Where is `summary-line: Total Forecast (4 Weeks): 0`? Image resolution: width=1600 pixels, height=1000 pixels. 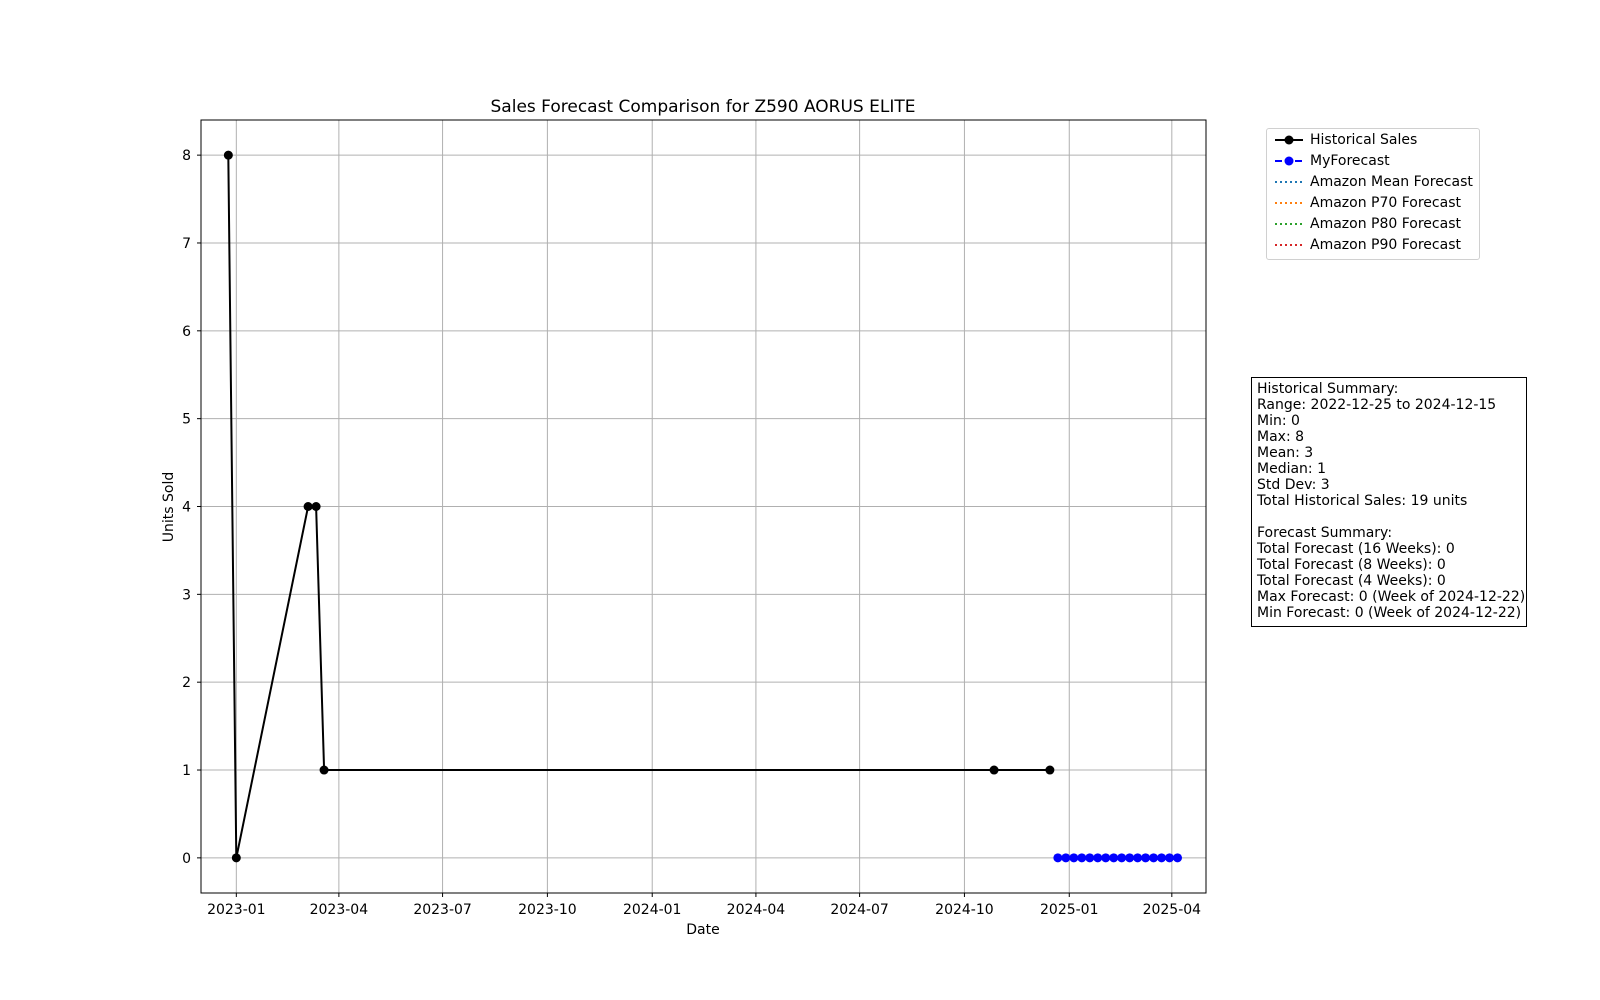 summary-line: Total Forecast (4 Weeks): 0 is located at coordinates (1351, 581).